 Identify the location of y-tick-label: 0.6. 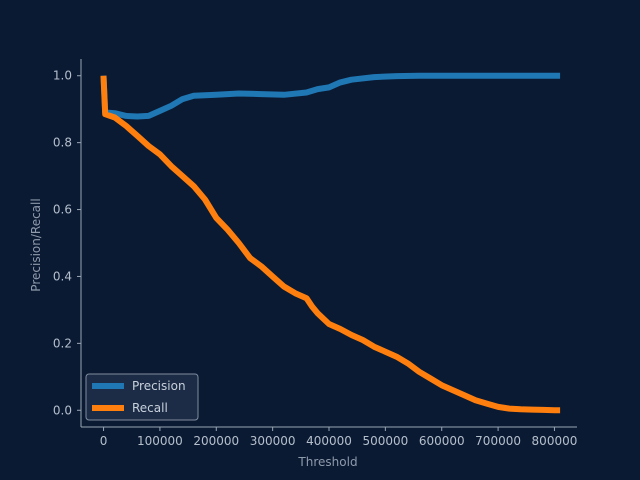
(62, 210).